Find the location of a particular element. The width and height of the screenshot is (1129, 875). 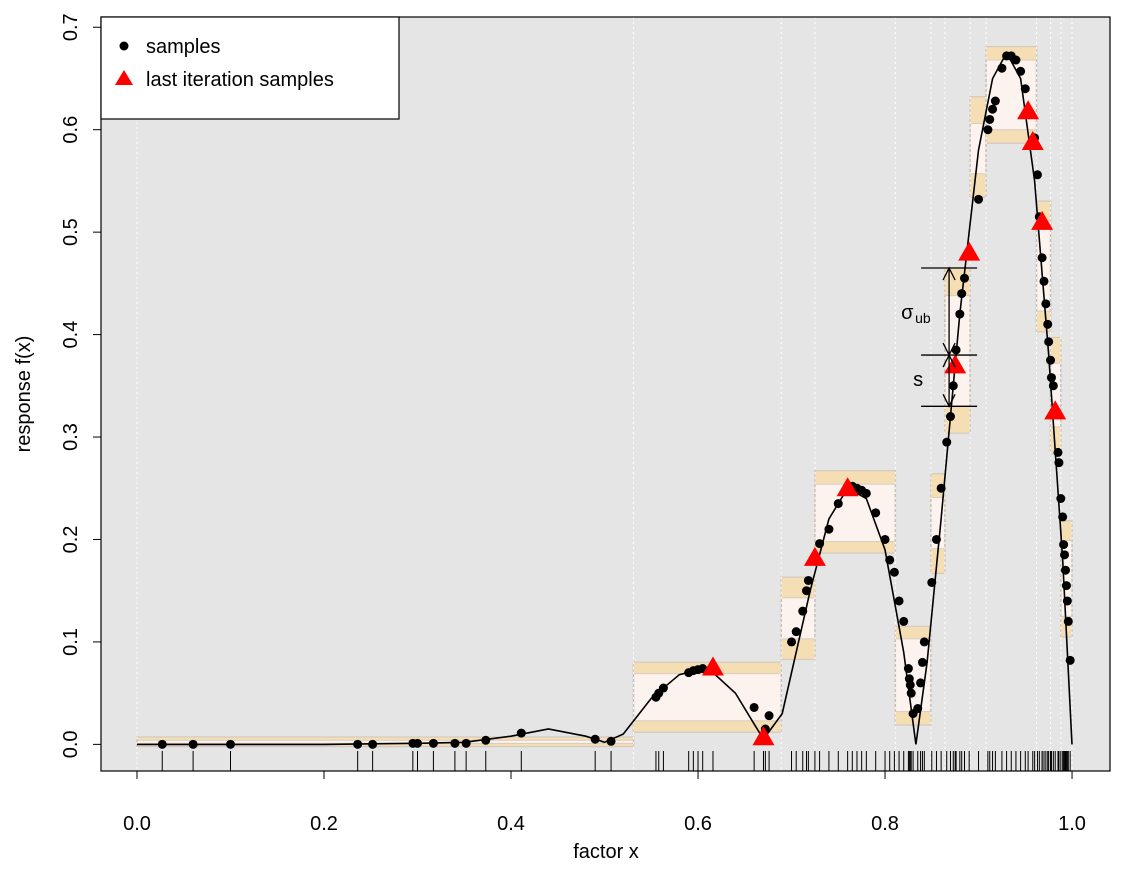

x-tick-label: 1.0 is located at coordinates (1072, 824).